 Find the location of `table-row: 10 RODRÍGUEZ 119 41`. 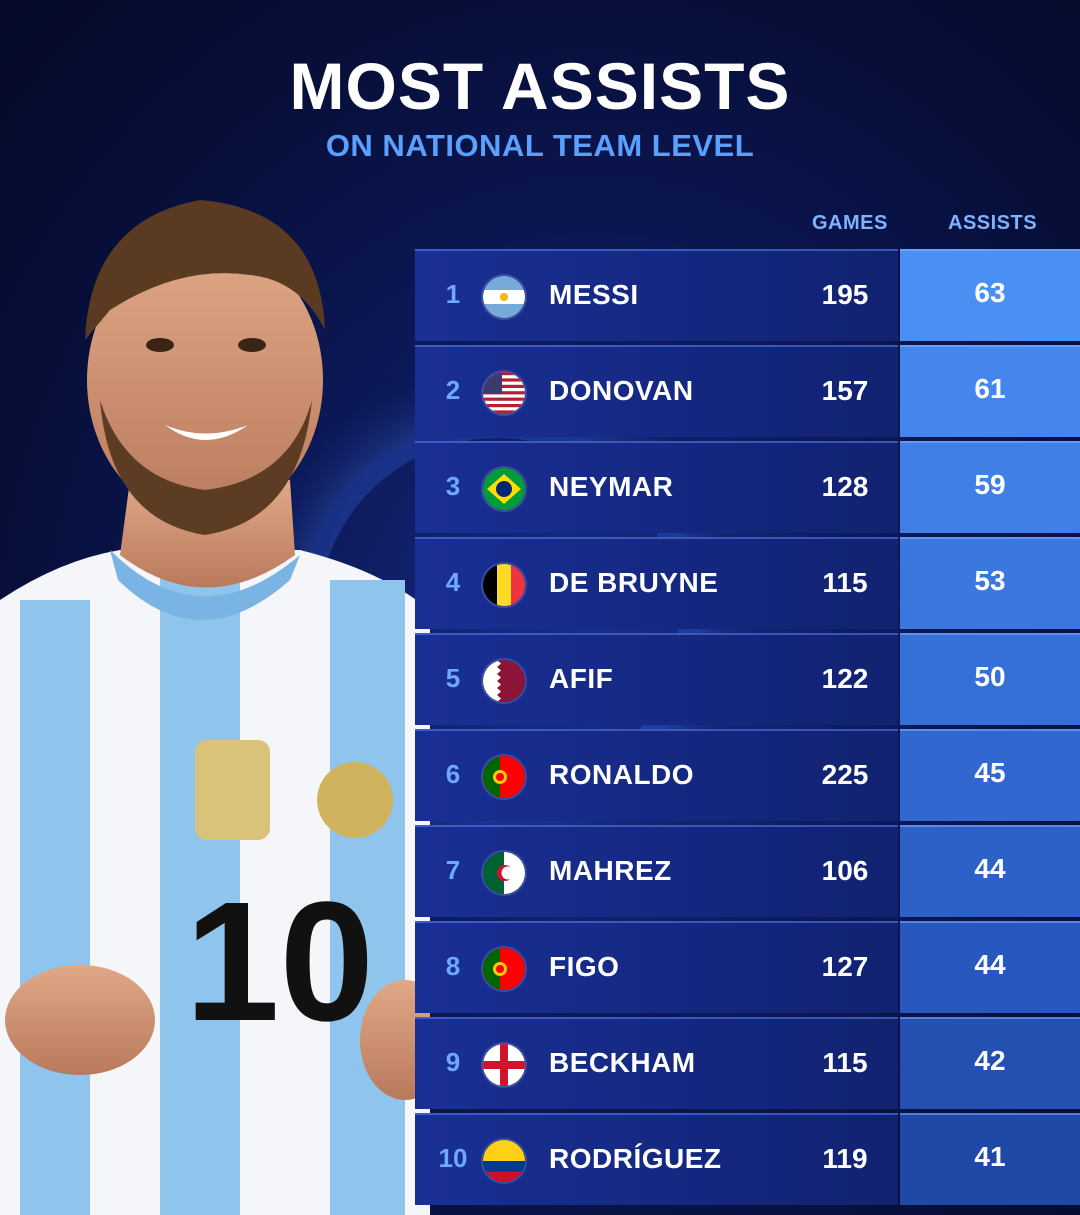

table-row: 10 RODRÍGUEZ 119 41 is located at coordinates (747, 1159).